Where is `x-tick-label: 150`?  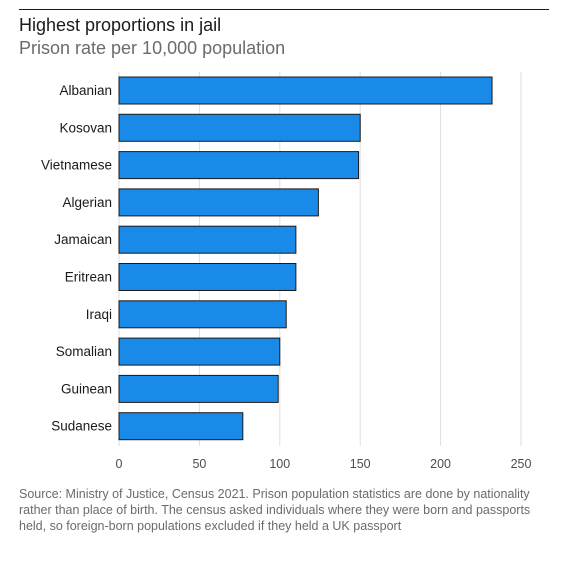 x-tick-label: 150 is located at coordinates (360, 464).